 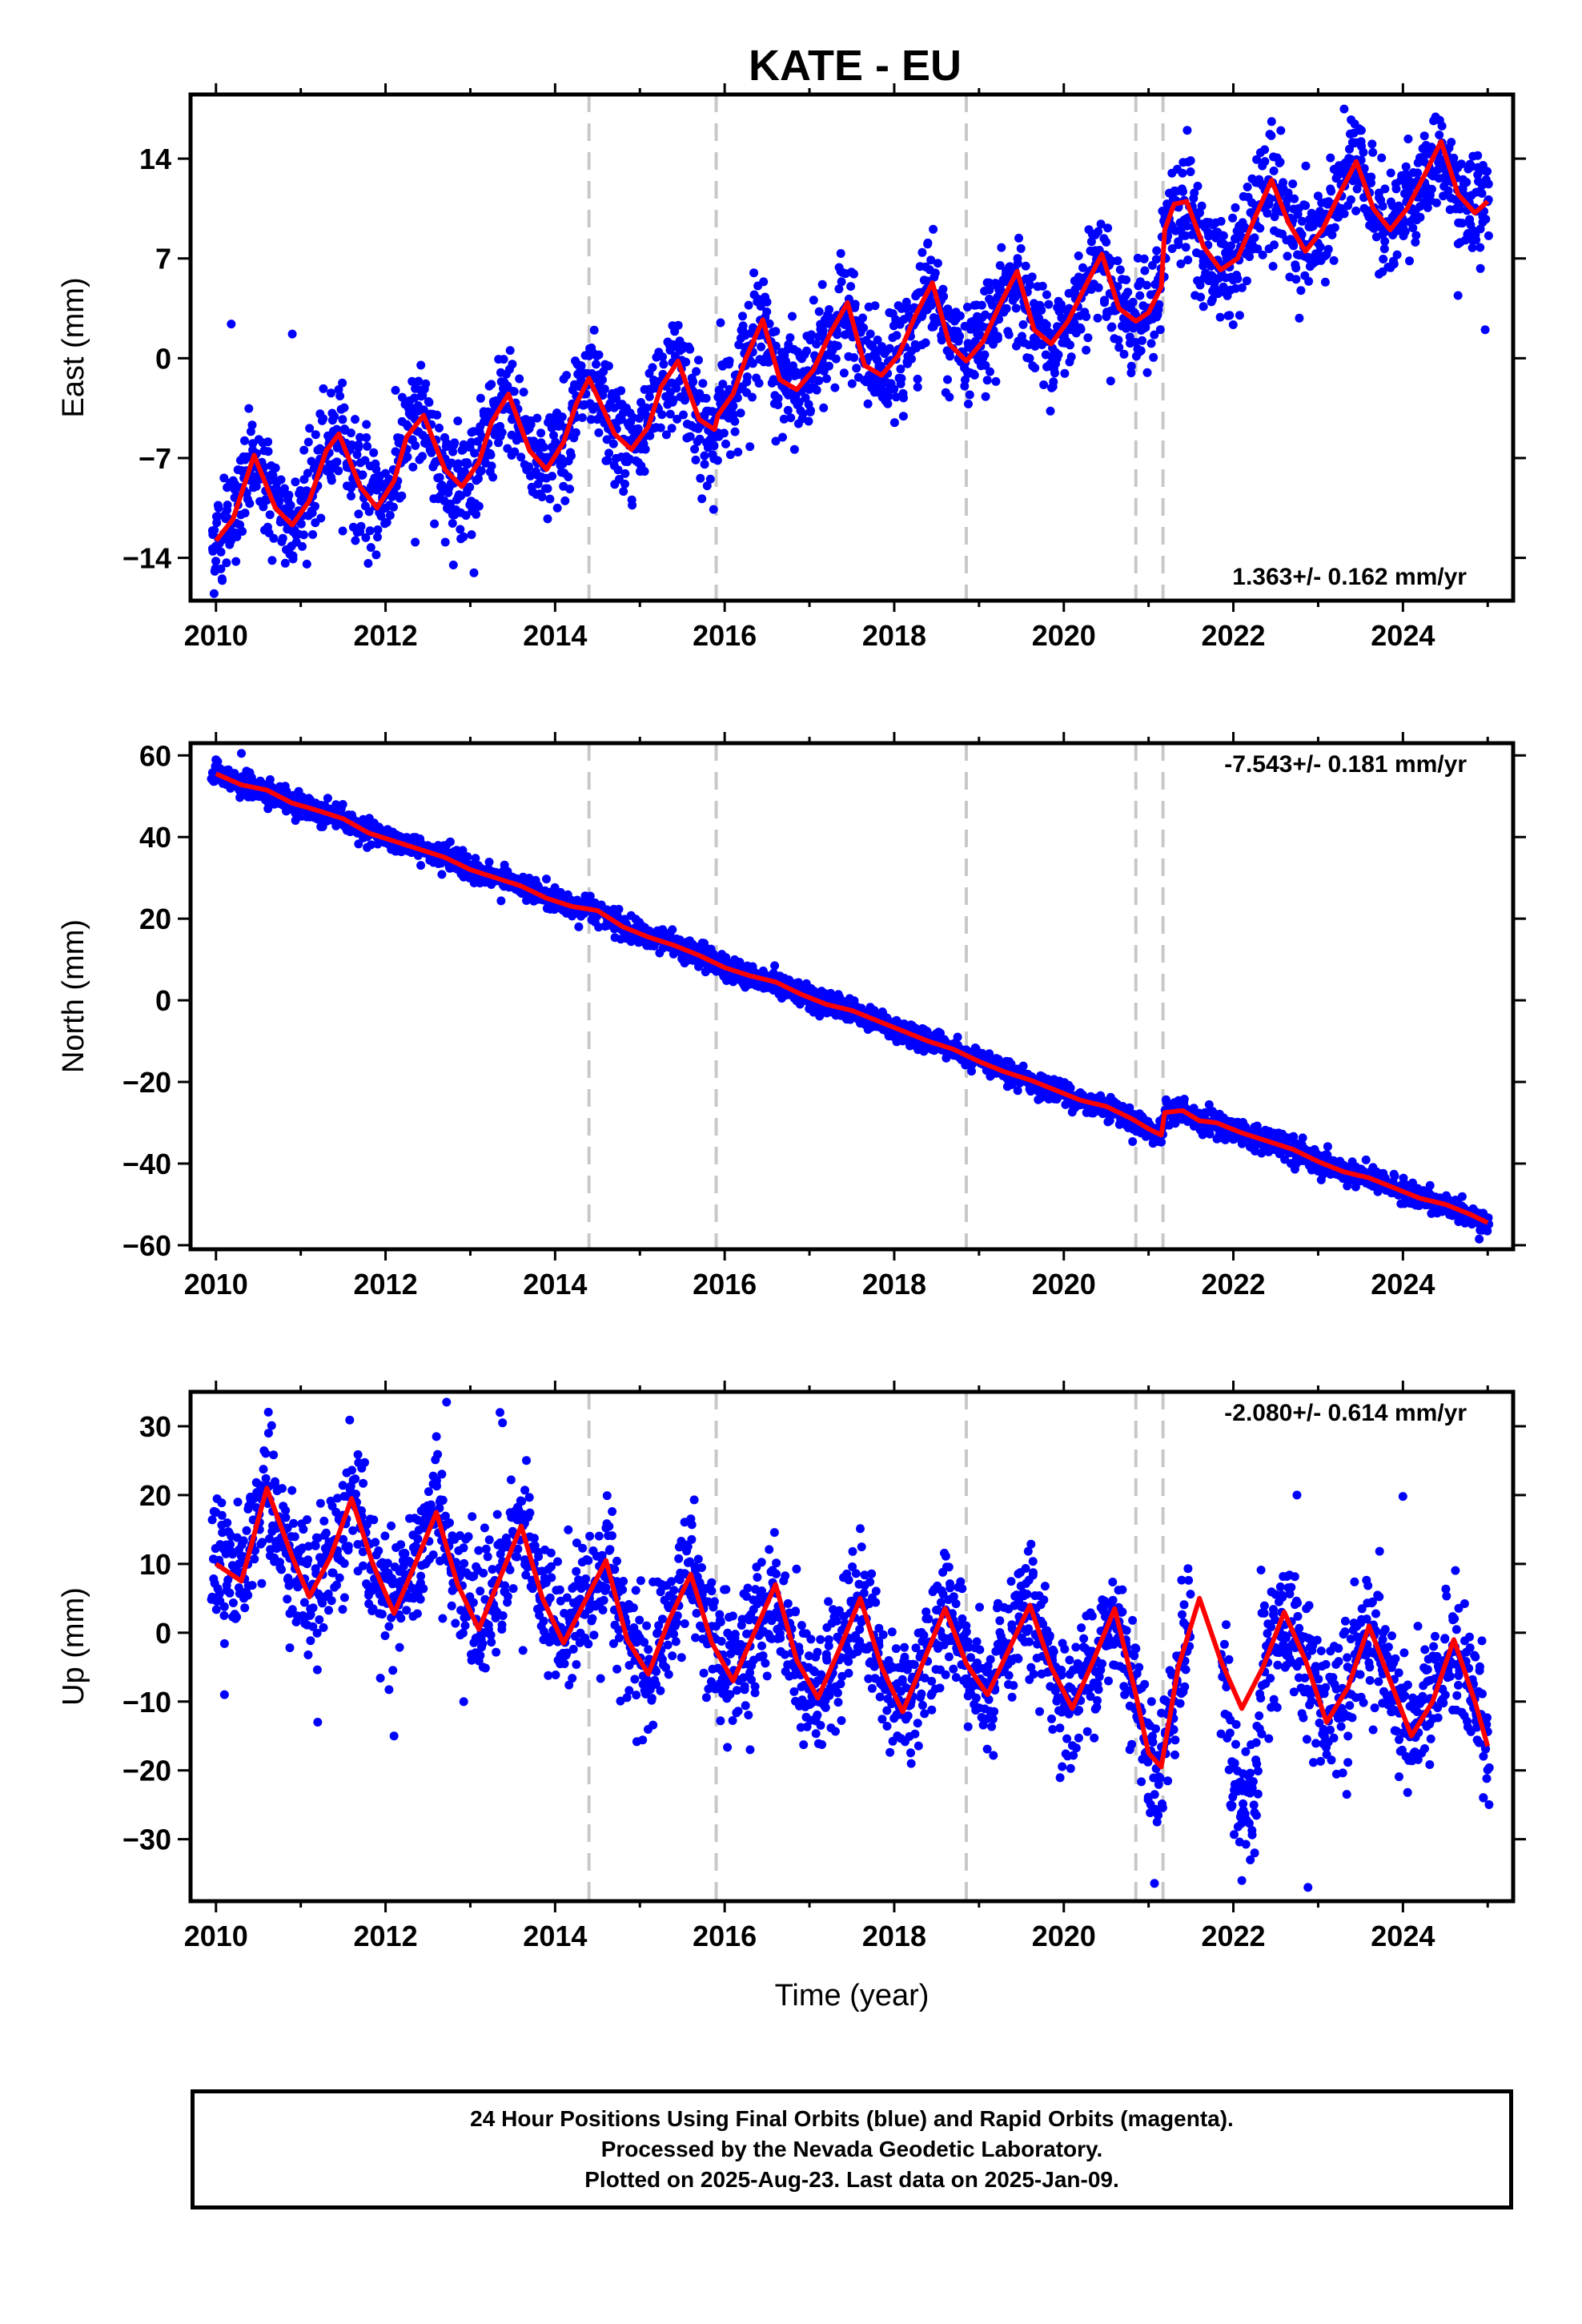 What do you see at coordinates (555, 635) in the screenshot?
I see `x-tick-label: 2014` at bounding box center [555, 635].